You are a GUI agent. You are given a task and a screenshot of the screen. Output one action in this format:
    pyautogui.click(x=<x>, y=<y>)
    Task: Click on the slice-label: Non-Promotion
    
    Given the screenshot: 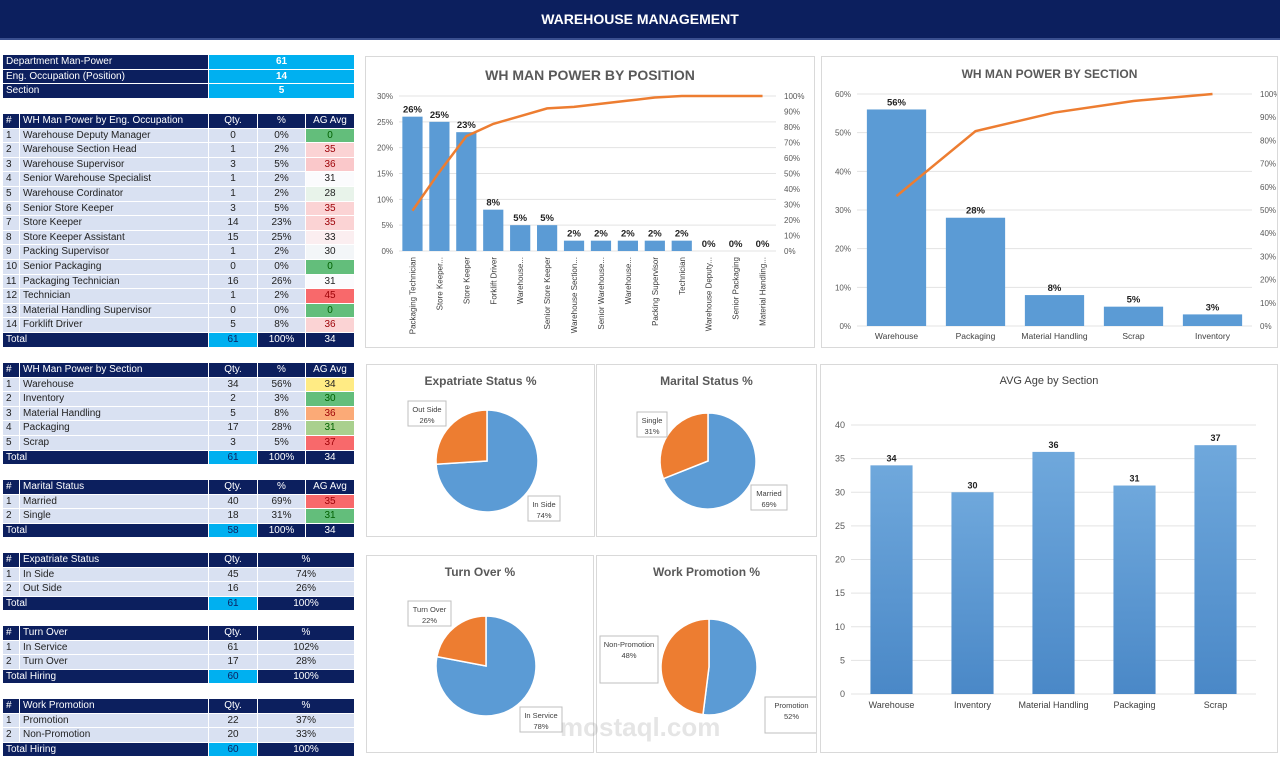 What is the action you would take?
    pyautogui.click(x=629, y=644)
    